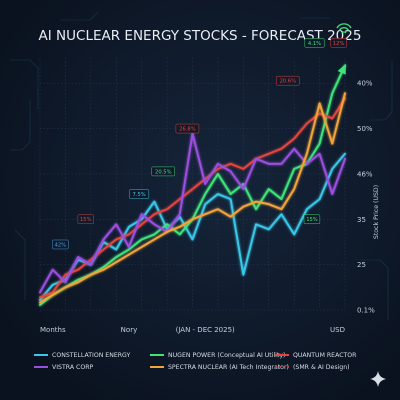  What do you see at coordinates (73, 367) in the screenshot?
I see `legend-label: VISTRA CORP` at bounding box center [73, 367].